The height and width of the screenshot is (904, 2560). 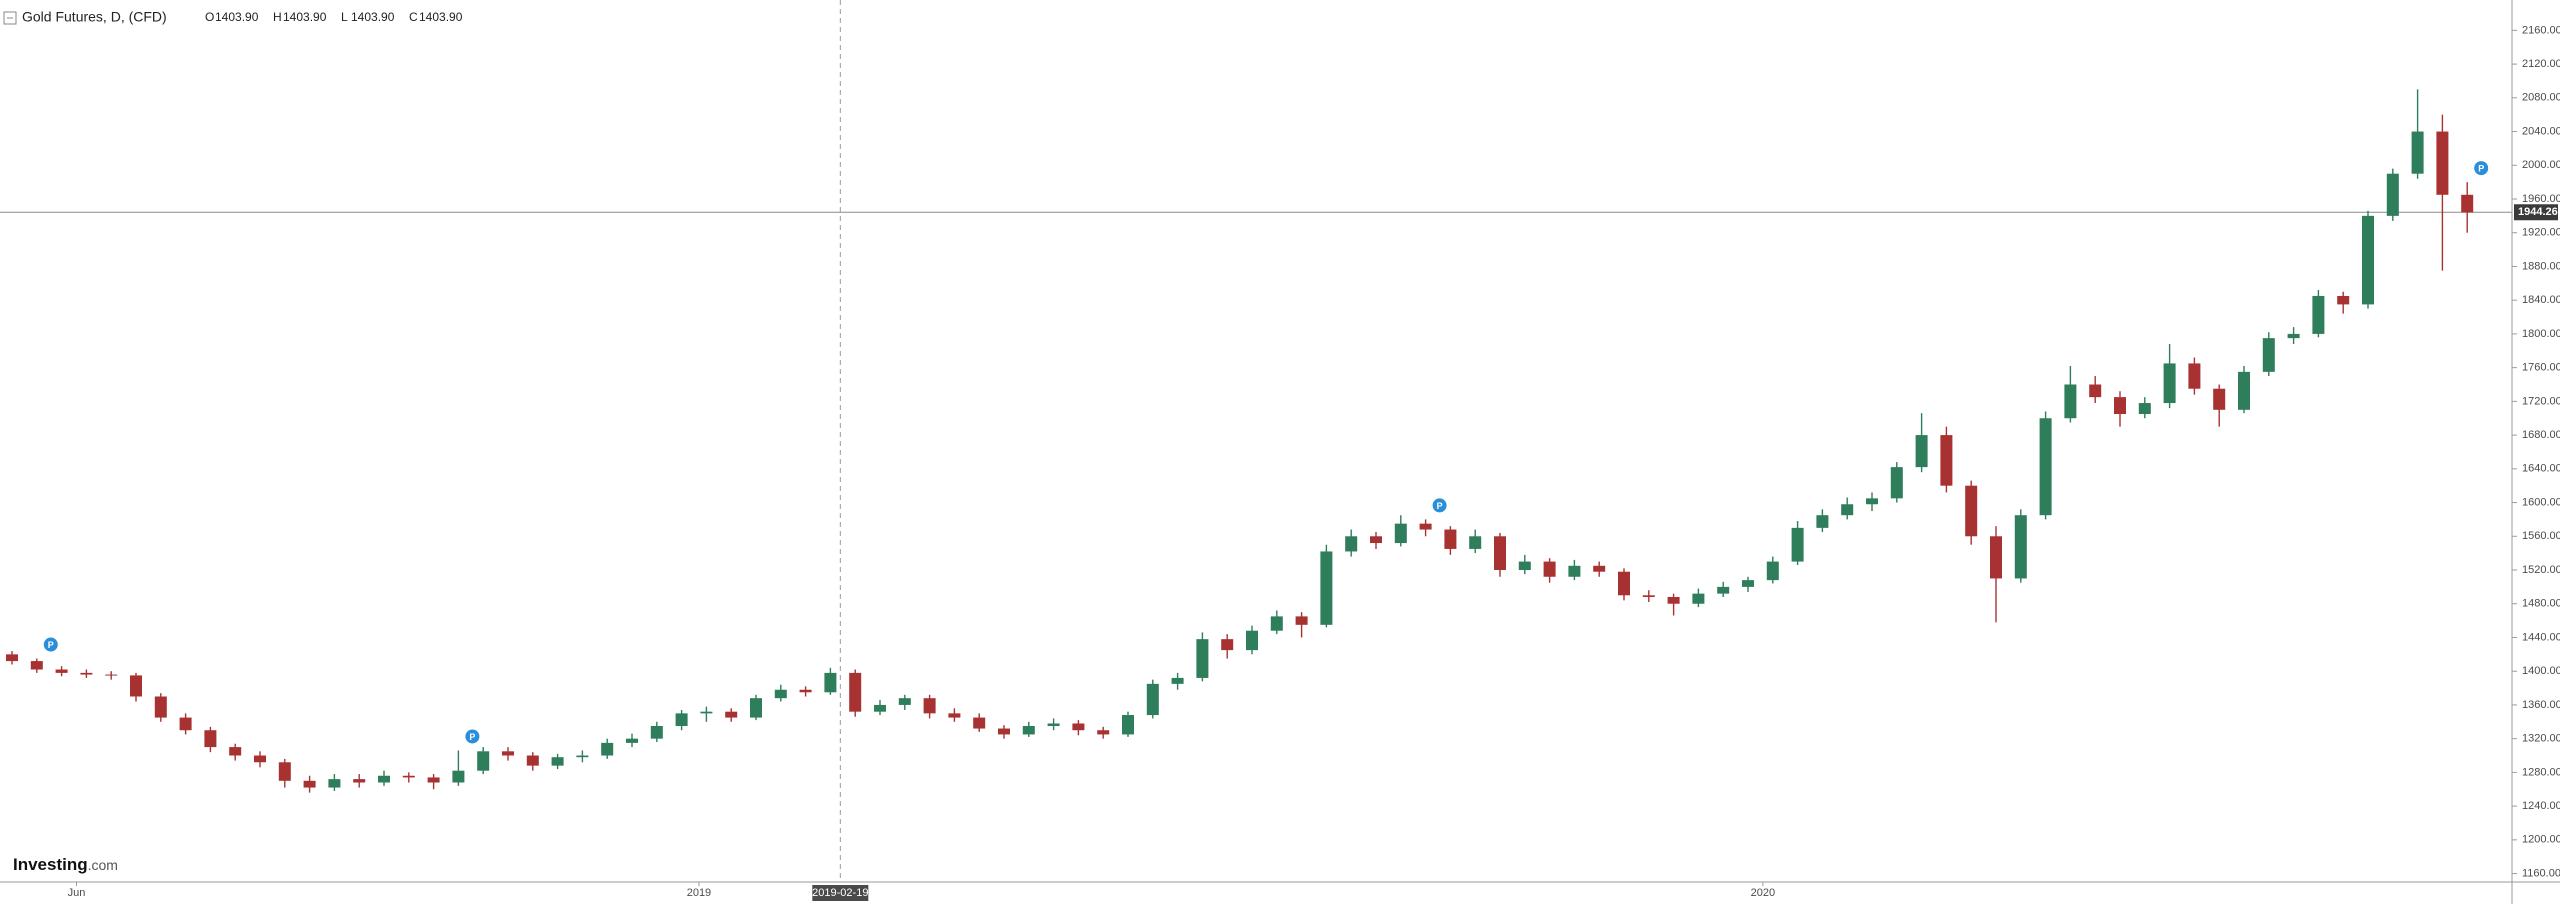 What do you see at coordinates (10, 18) in the screenshot?
I see `collapse-icon` at bounding box center [10, 18].